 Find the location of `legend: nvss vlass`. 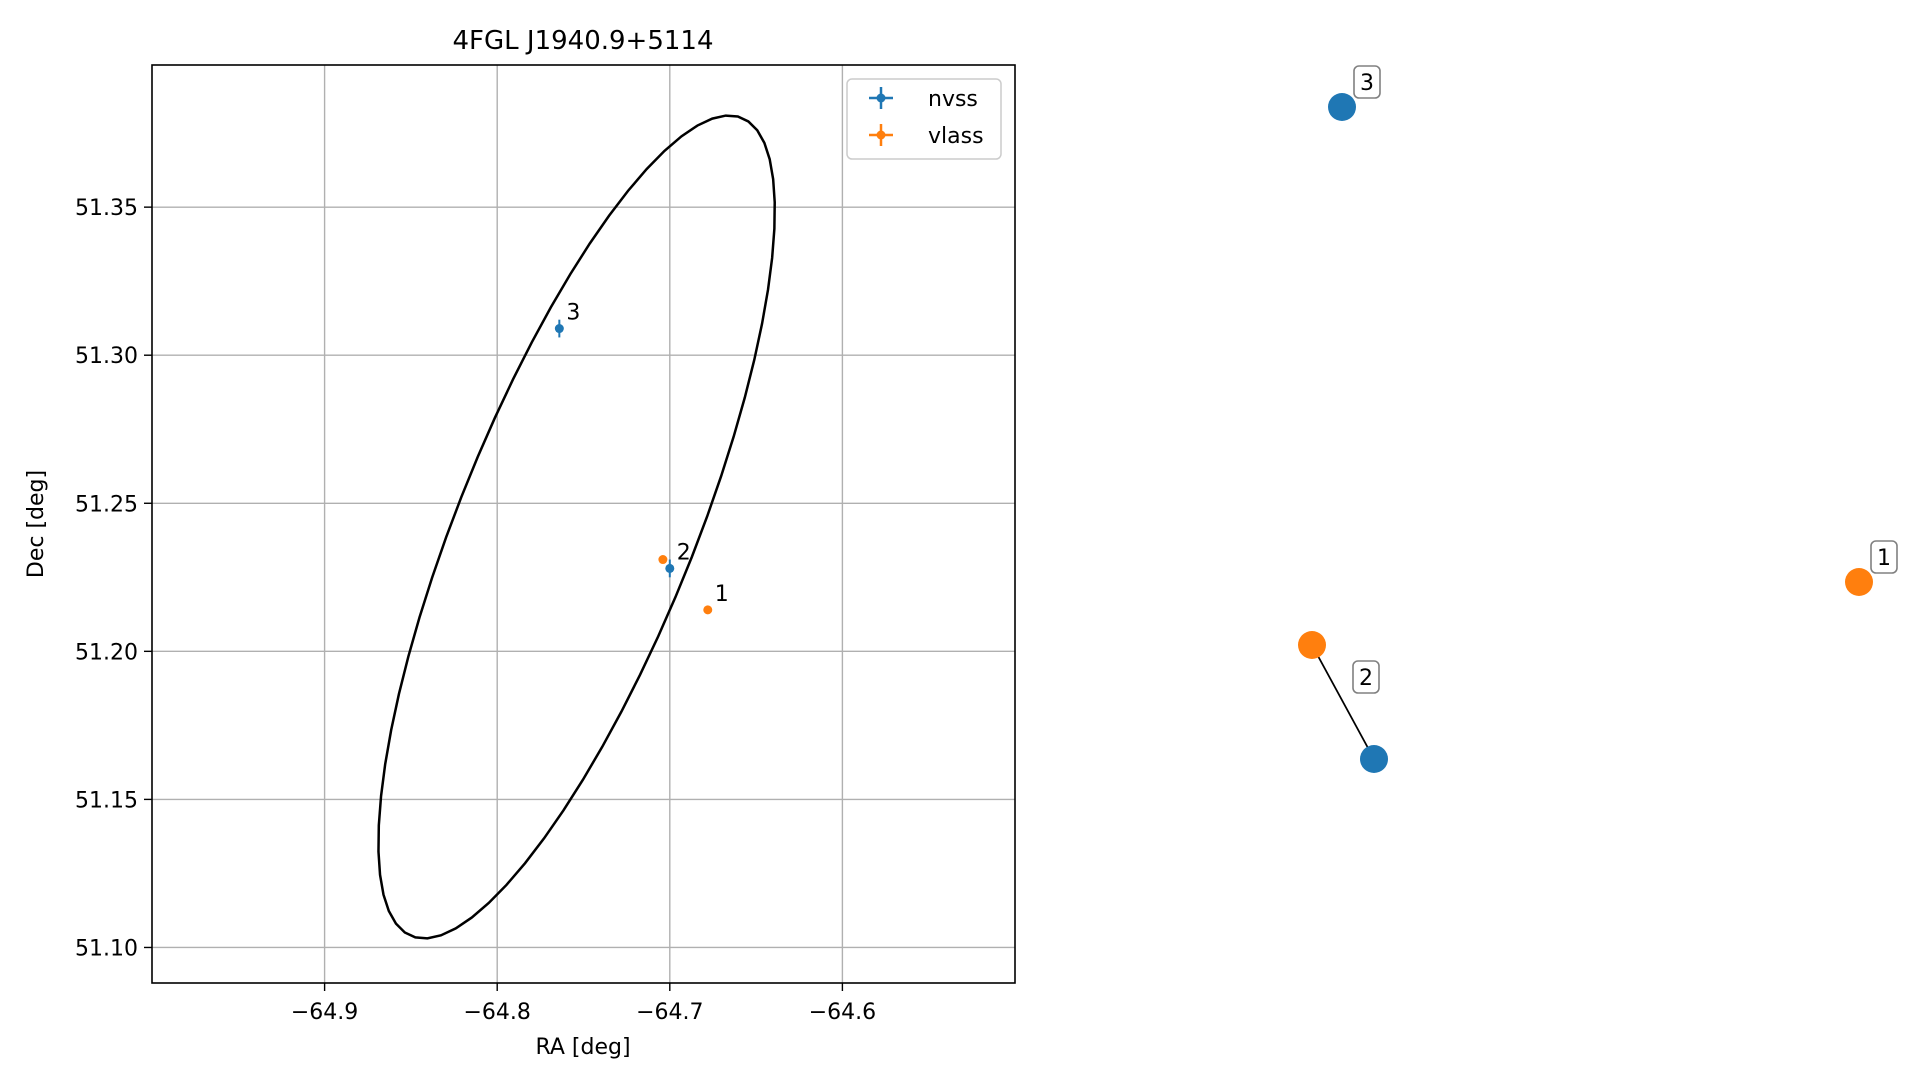

legend: nvss vlass is located at coordinates (924, 119).